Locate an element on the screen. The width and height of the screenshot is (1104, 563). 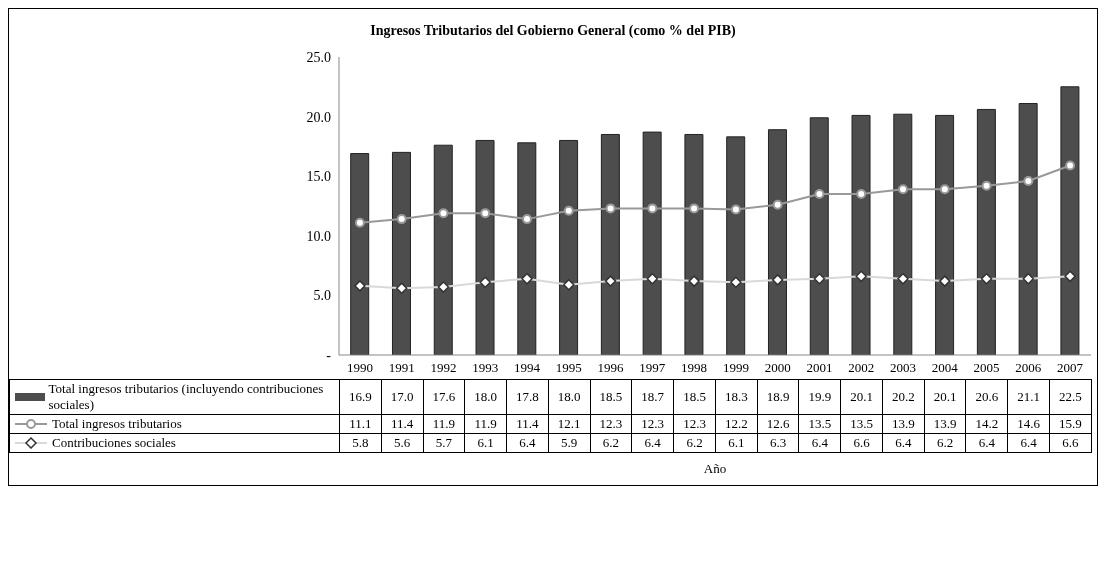
data-label: 15.9 is located at coordinates (1070, 424).